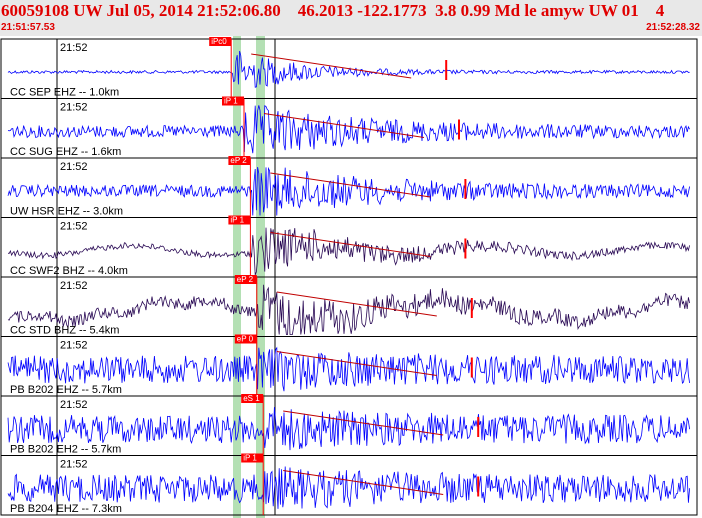 The image size is (702, 518). What do you see at coordinates (66, 390) in the screenshot?
I see `station-channel-label: PB B202 EHZ -- 5.7km` at bounding box center [66, 390].